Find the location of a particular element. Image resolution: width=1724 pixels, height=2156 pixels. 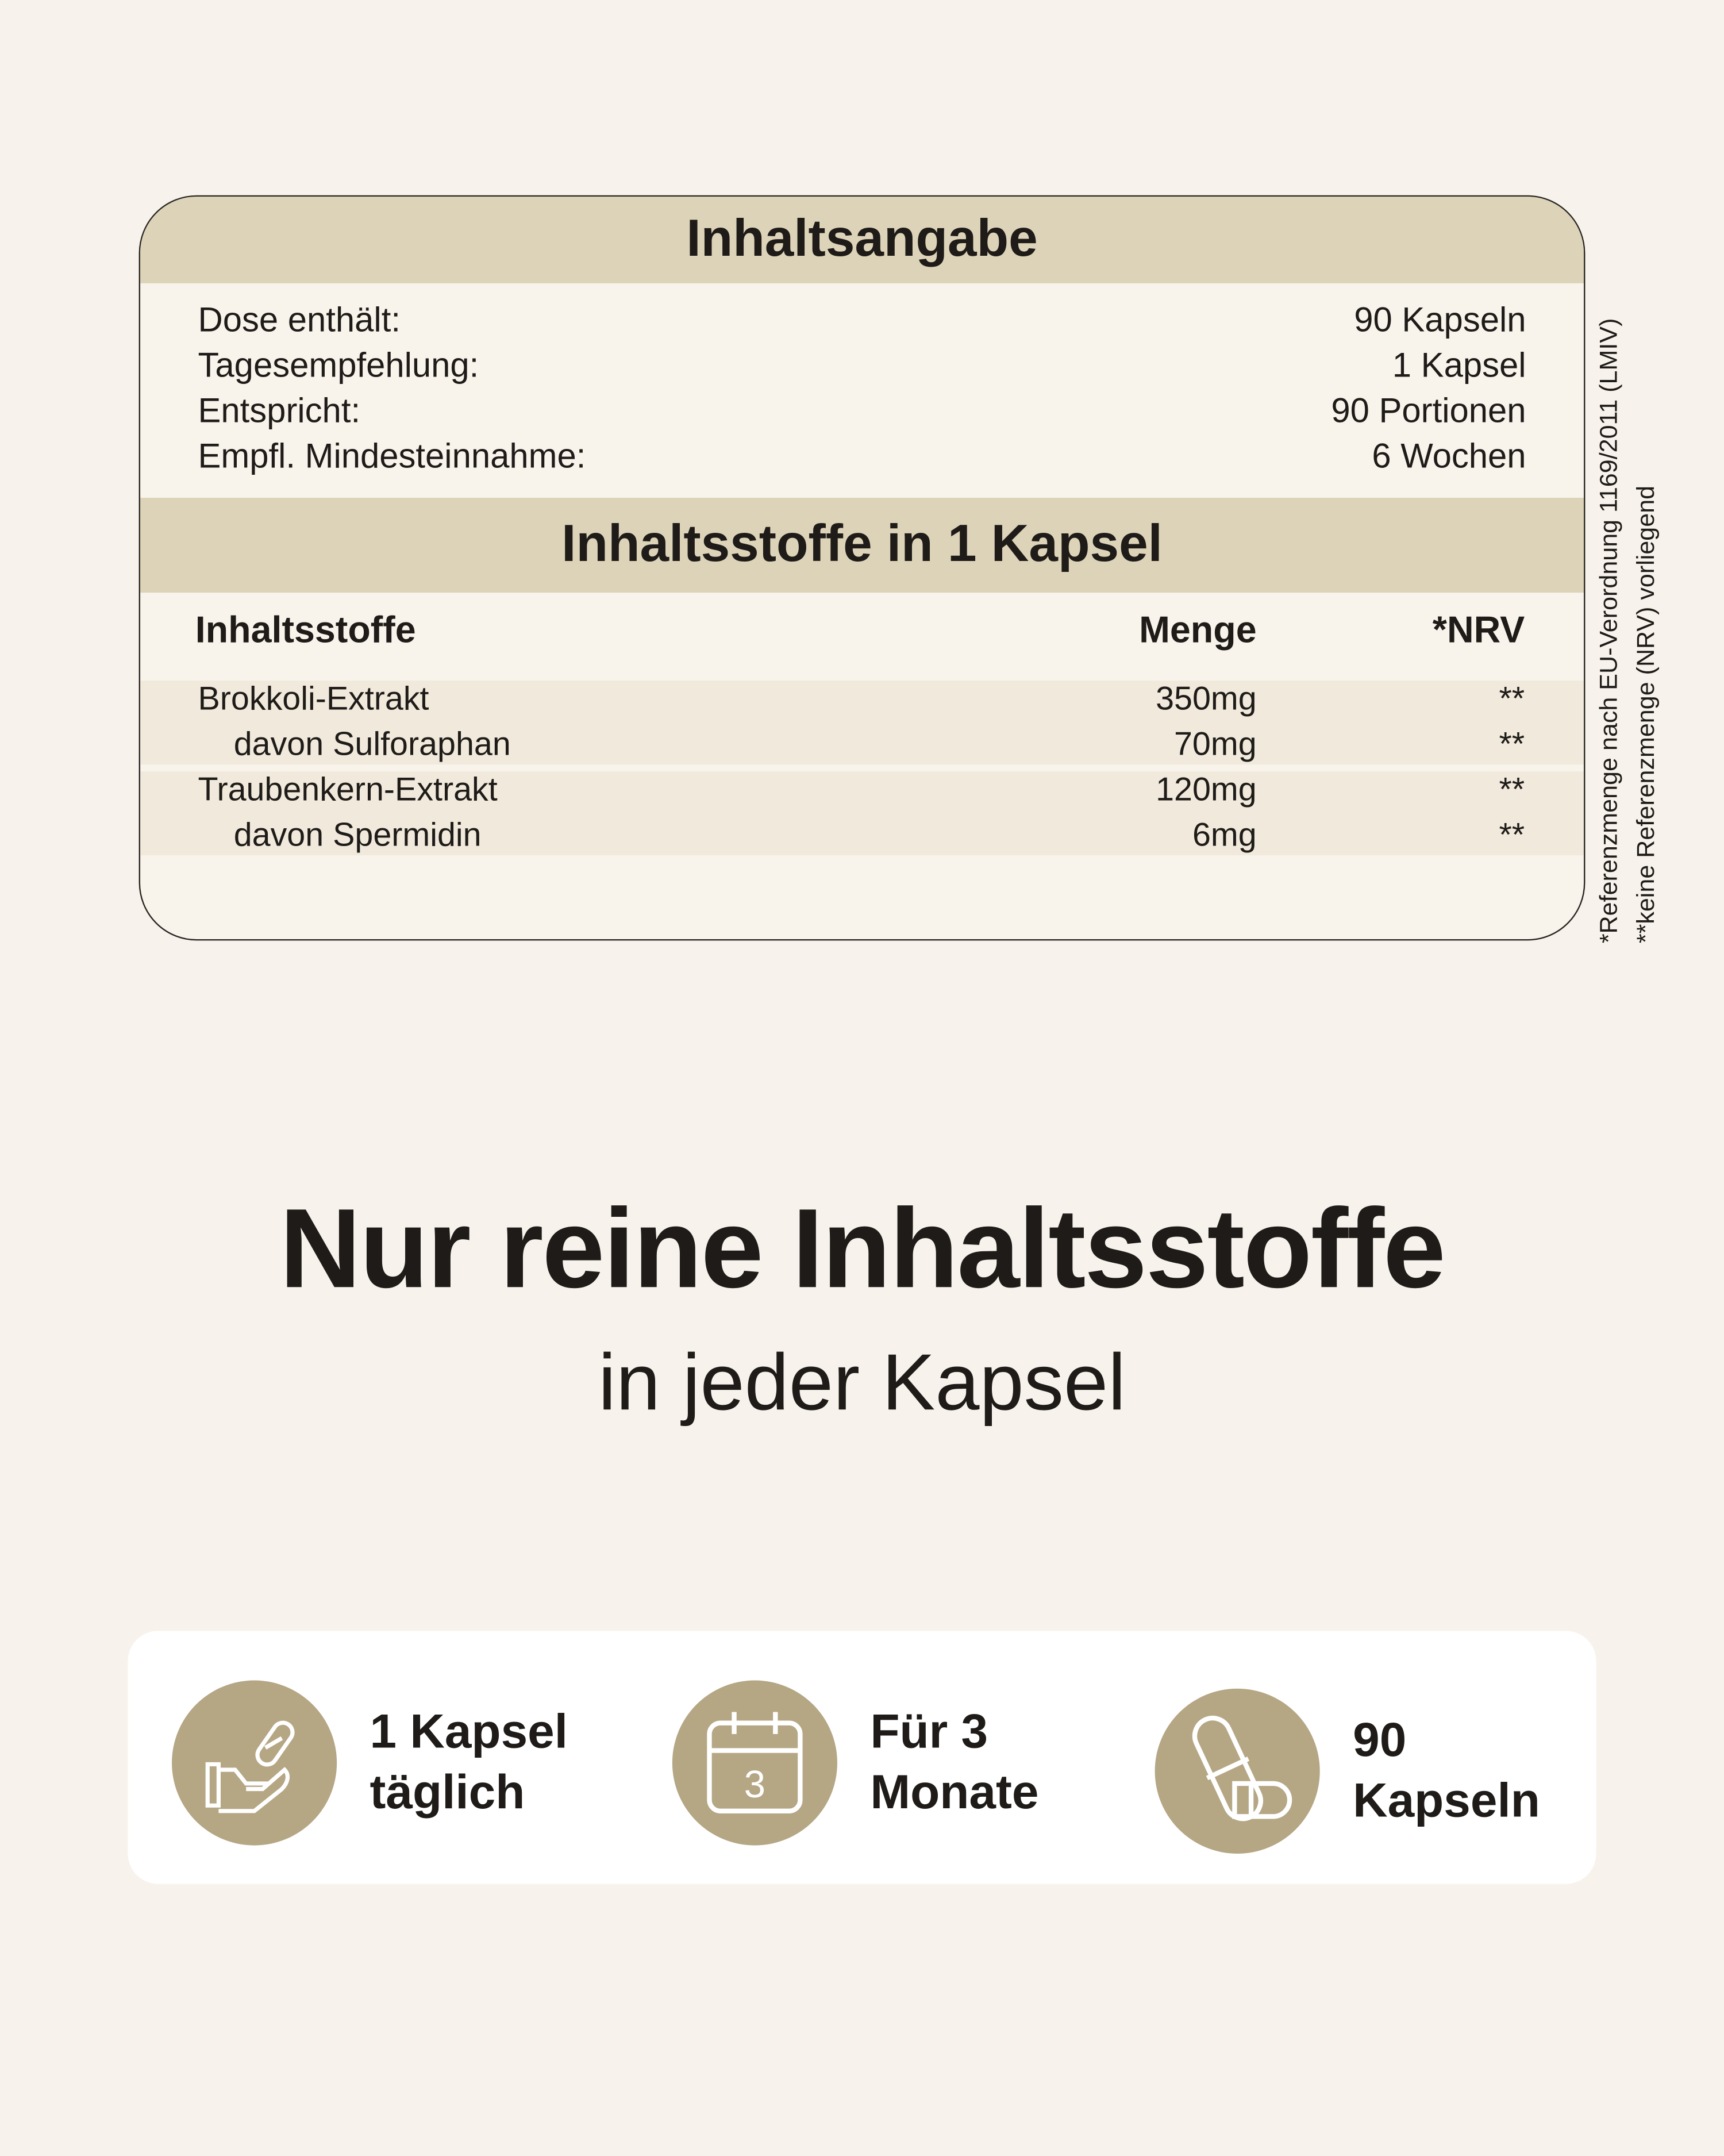

info-label: Empfl. Mindesteinnahme: is located at coordinates (392, 457).